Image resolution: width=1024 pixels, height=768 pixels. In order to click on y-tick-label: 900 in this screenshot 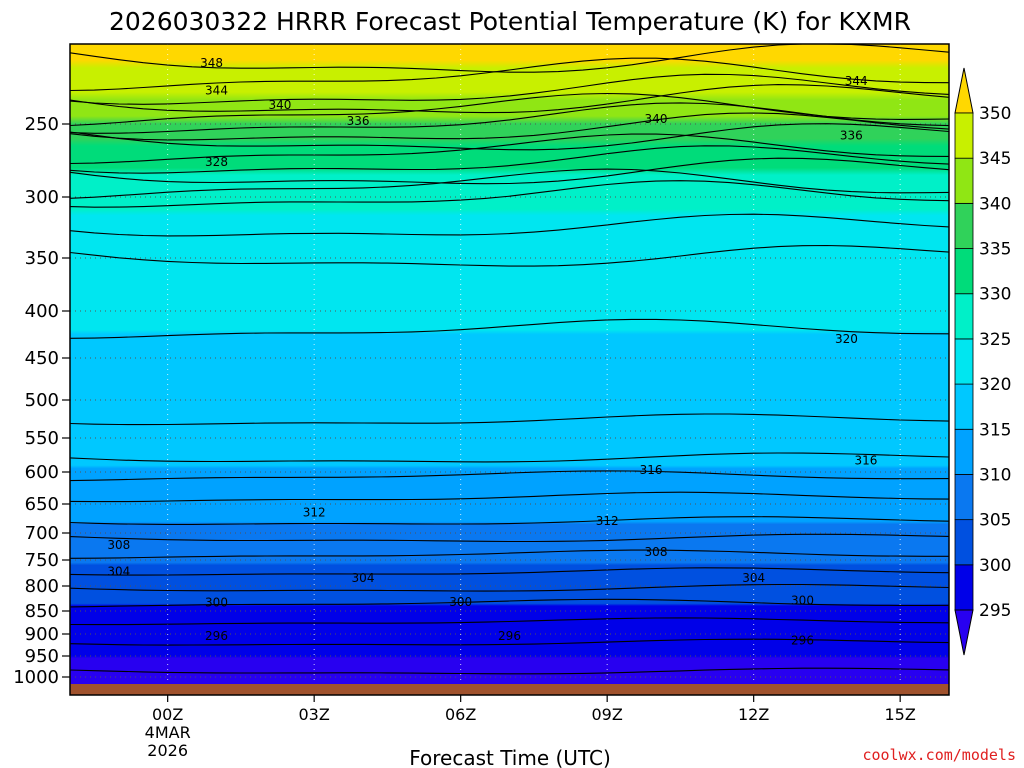, I will do `click(42, 634)`.